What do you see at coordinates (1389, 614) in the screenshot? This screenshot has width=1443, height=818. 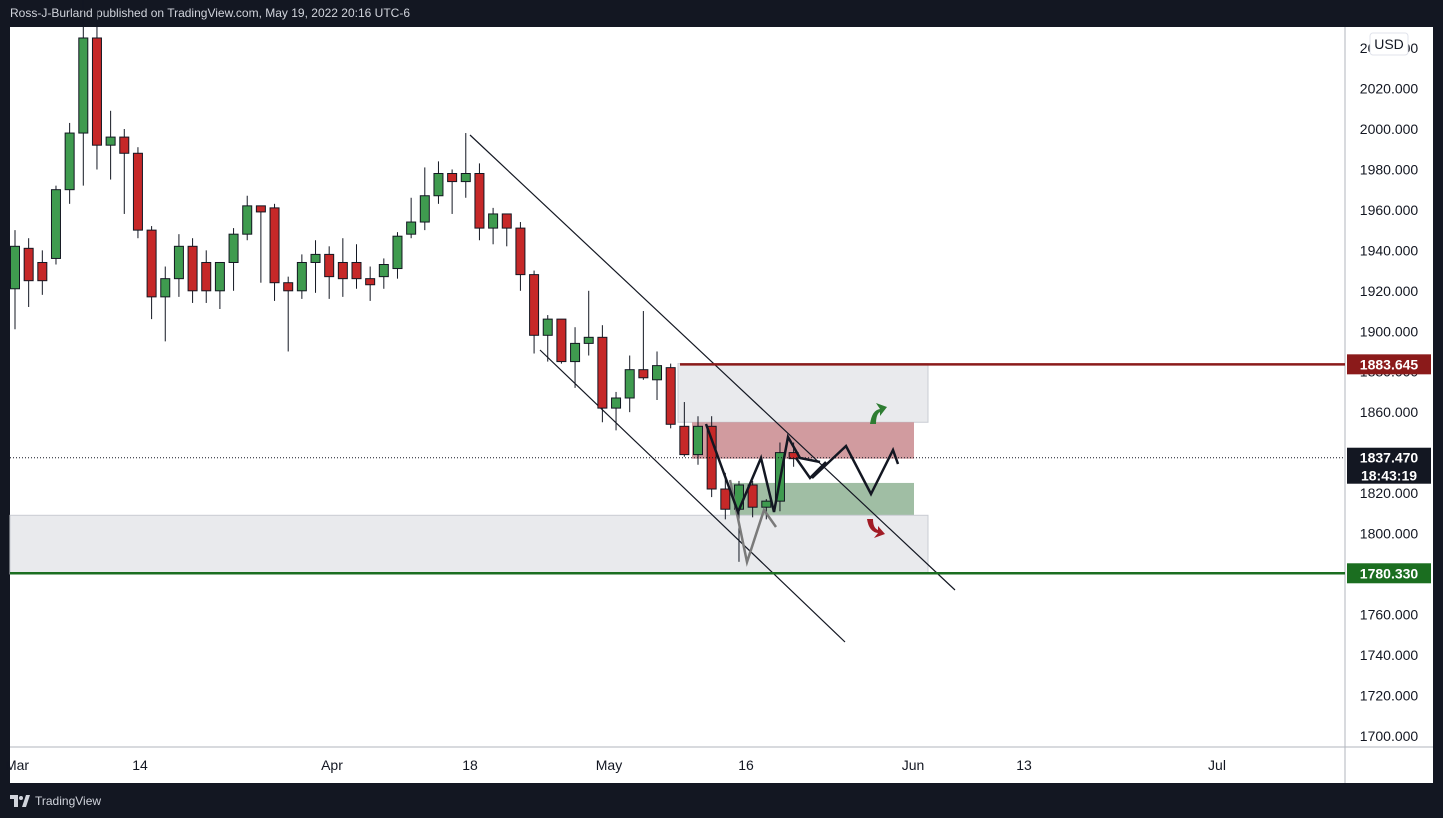 I see `price-tick-label: 1760.000` at bounding box center [1389, 614].